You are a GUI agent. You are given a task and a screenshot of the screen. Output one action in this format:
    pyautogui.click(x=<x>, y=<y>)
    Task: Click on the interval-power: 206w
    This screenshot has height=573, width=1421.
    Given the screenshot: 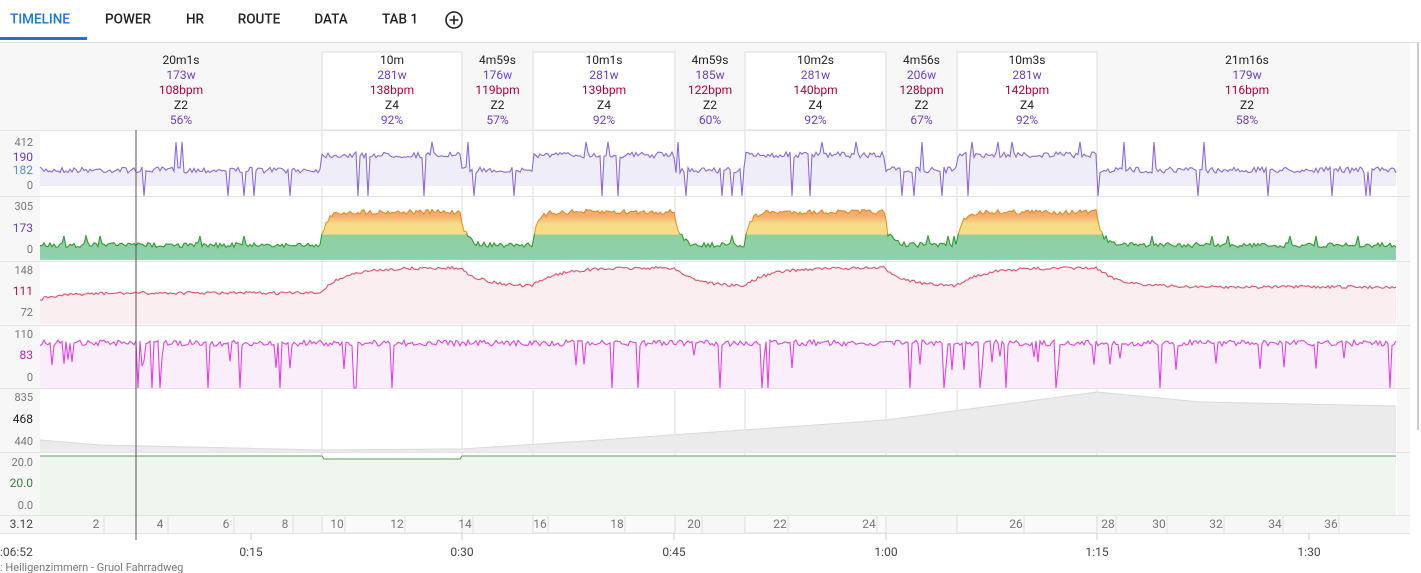 What is the action you would take?
    pyautogui.click(x=921, y=75)
    